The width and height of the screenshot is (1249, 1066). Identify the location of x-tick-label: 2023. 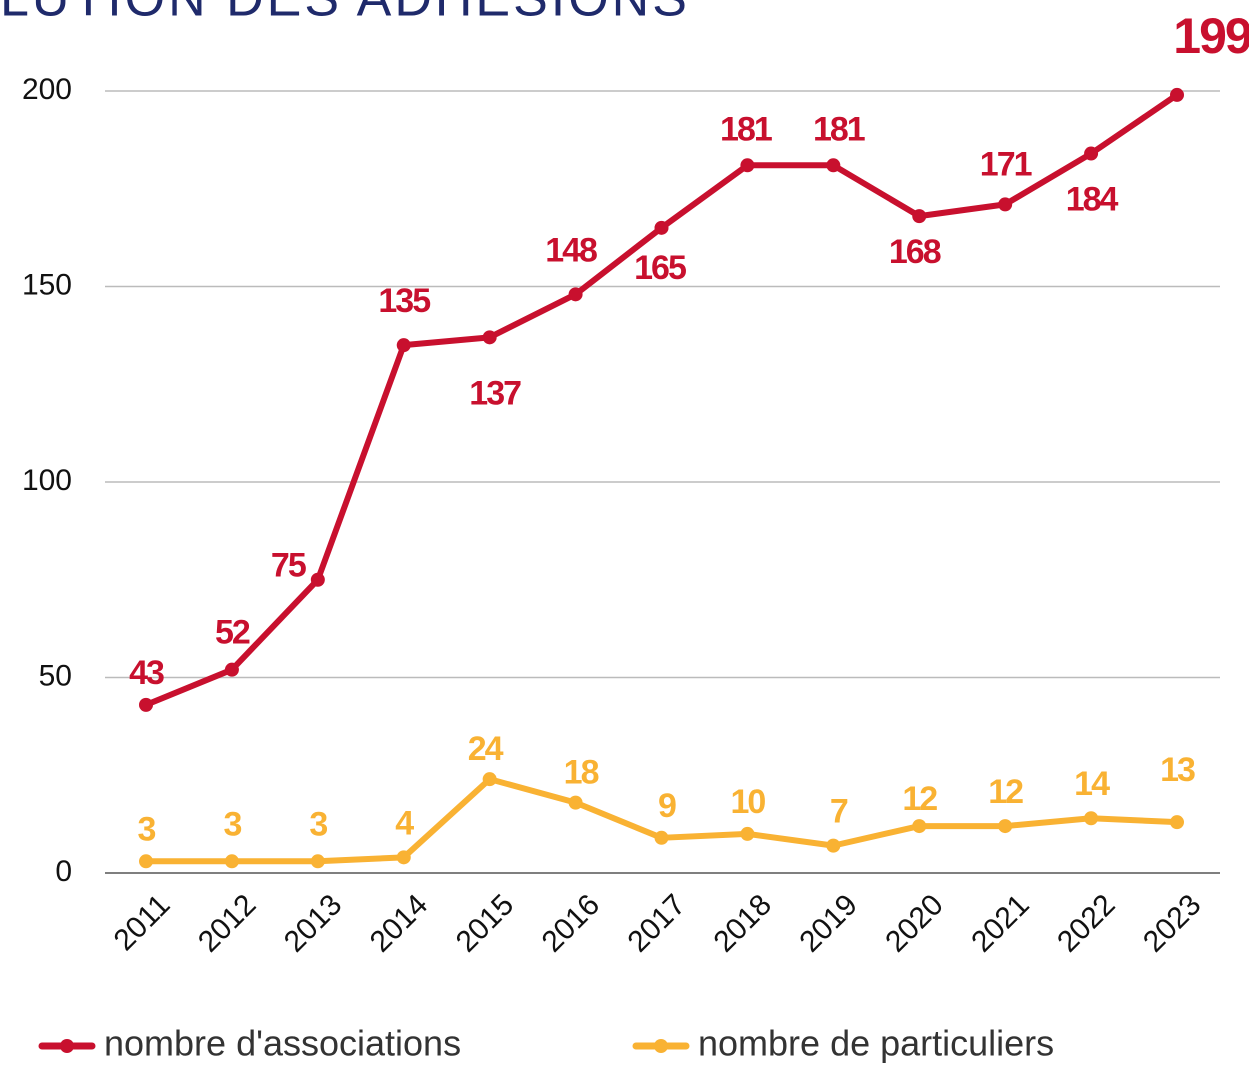
(1172, 923).